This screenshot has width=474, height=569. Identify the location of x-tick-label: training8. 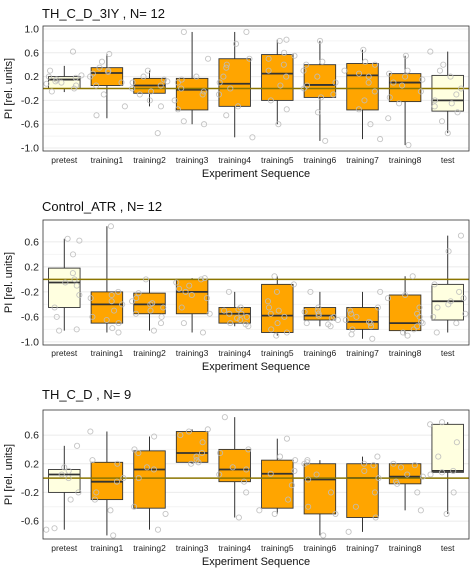
(405, 160).